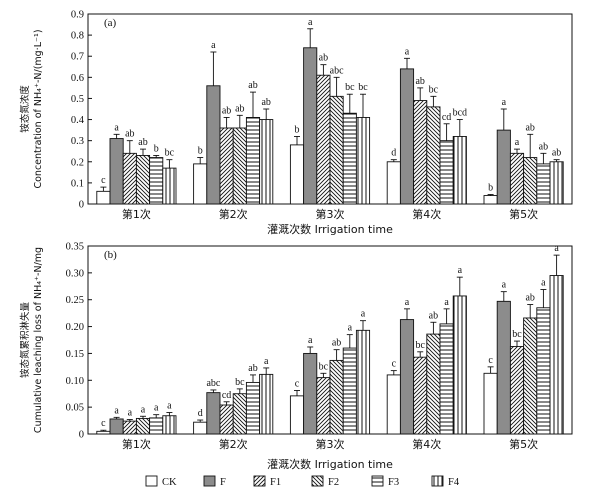  I want to click on y-tick-label: 0.15, so click(75, 354).